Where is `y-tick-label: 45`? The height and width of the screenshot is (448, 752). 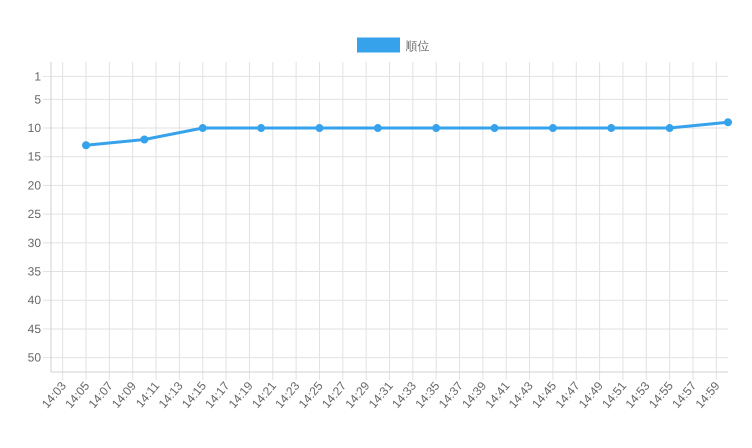
y-tick-label: 45 is located at coordinates (35, 329).